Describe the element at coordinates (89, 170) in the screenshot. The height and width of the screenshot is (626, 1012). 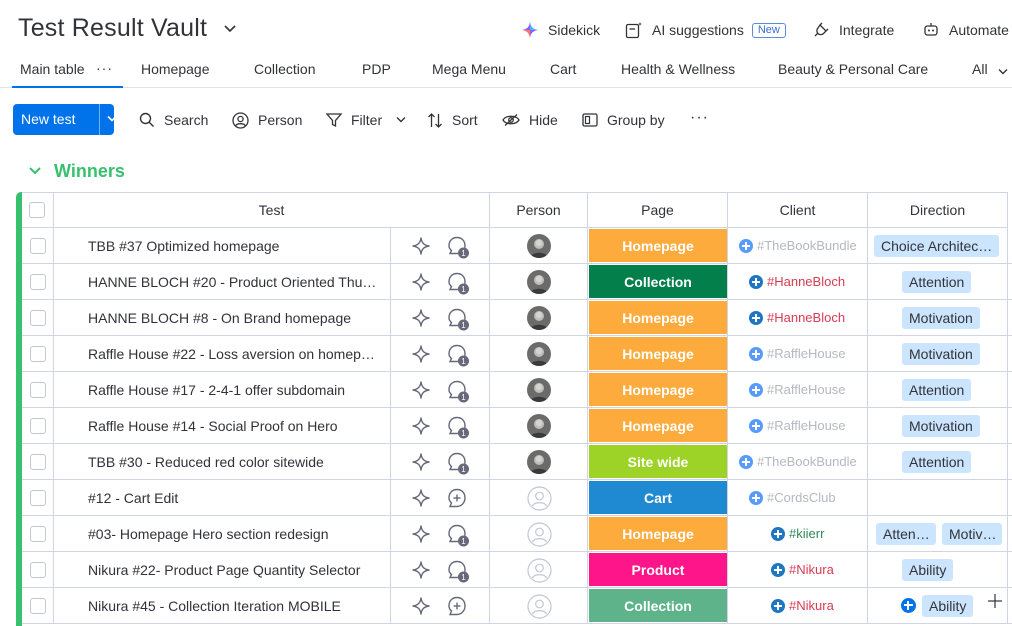
I see `group-title: Winners` at that location.